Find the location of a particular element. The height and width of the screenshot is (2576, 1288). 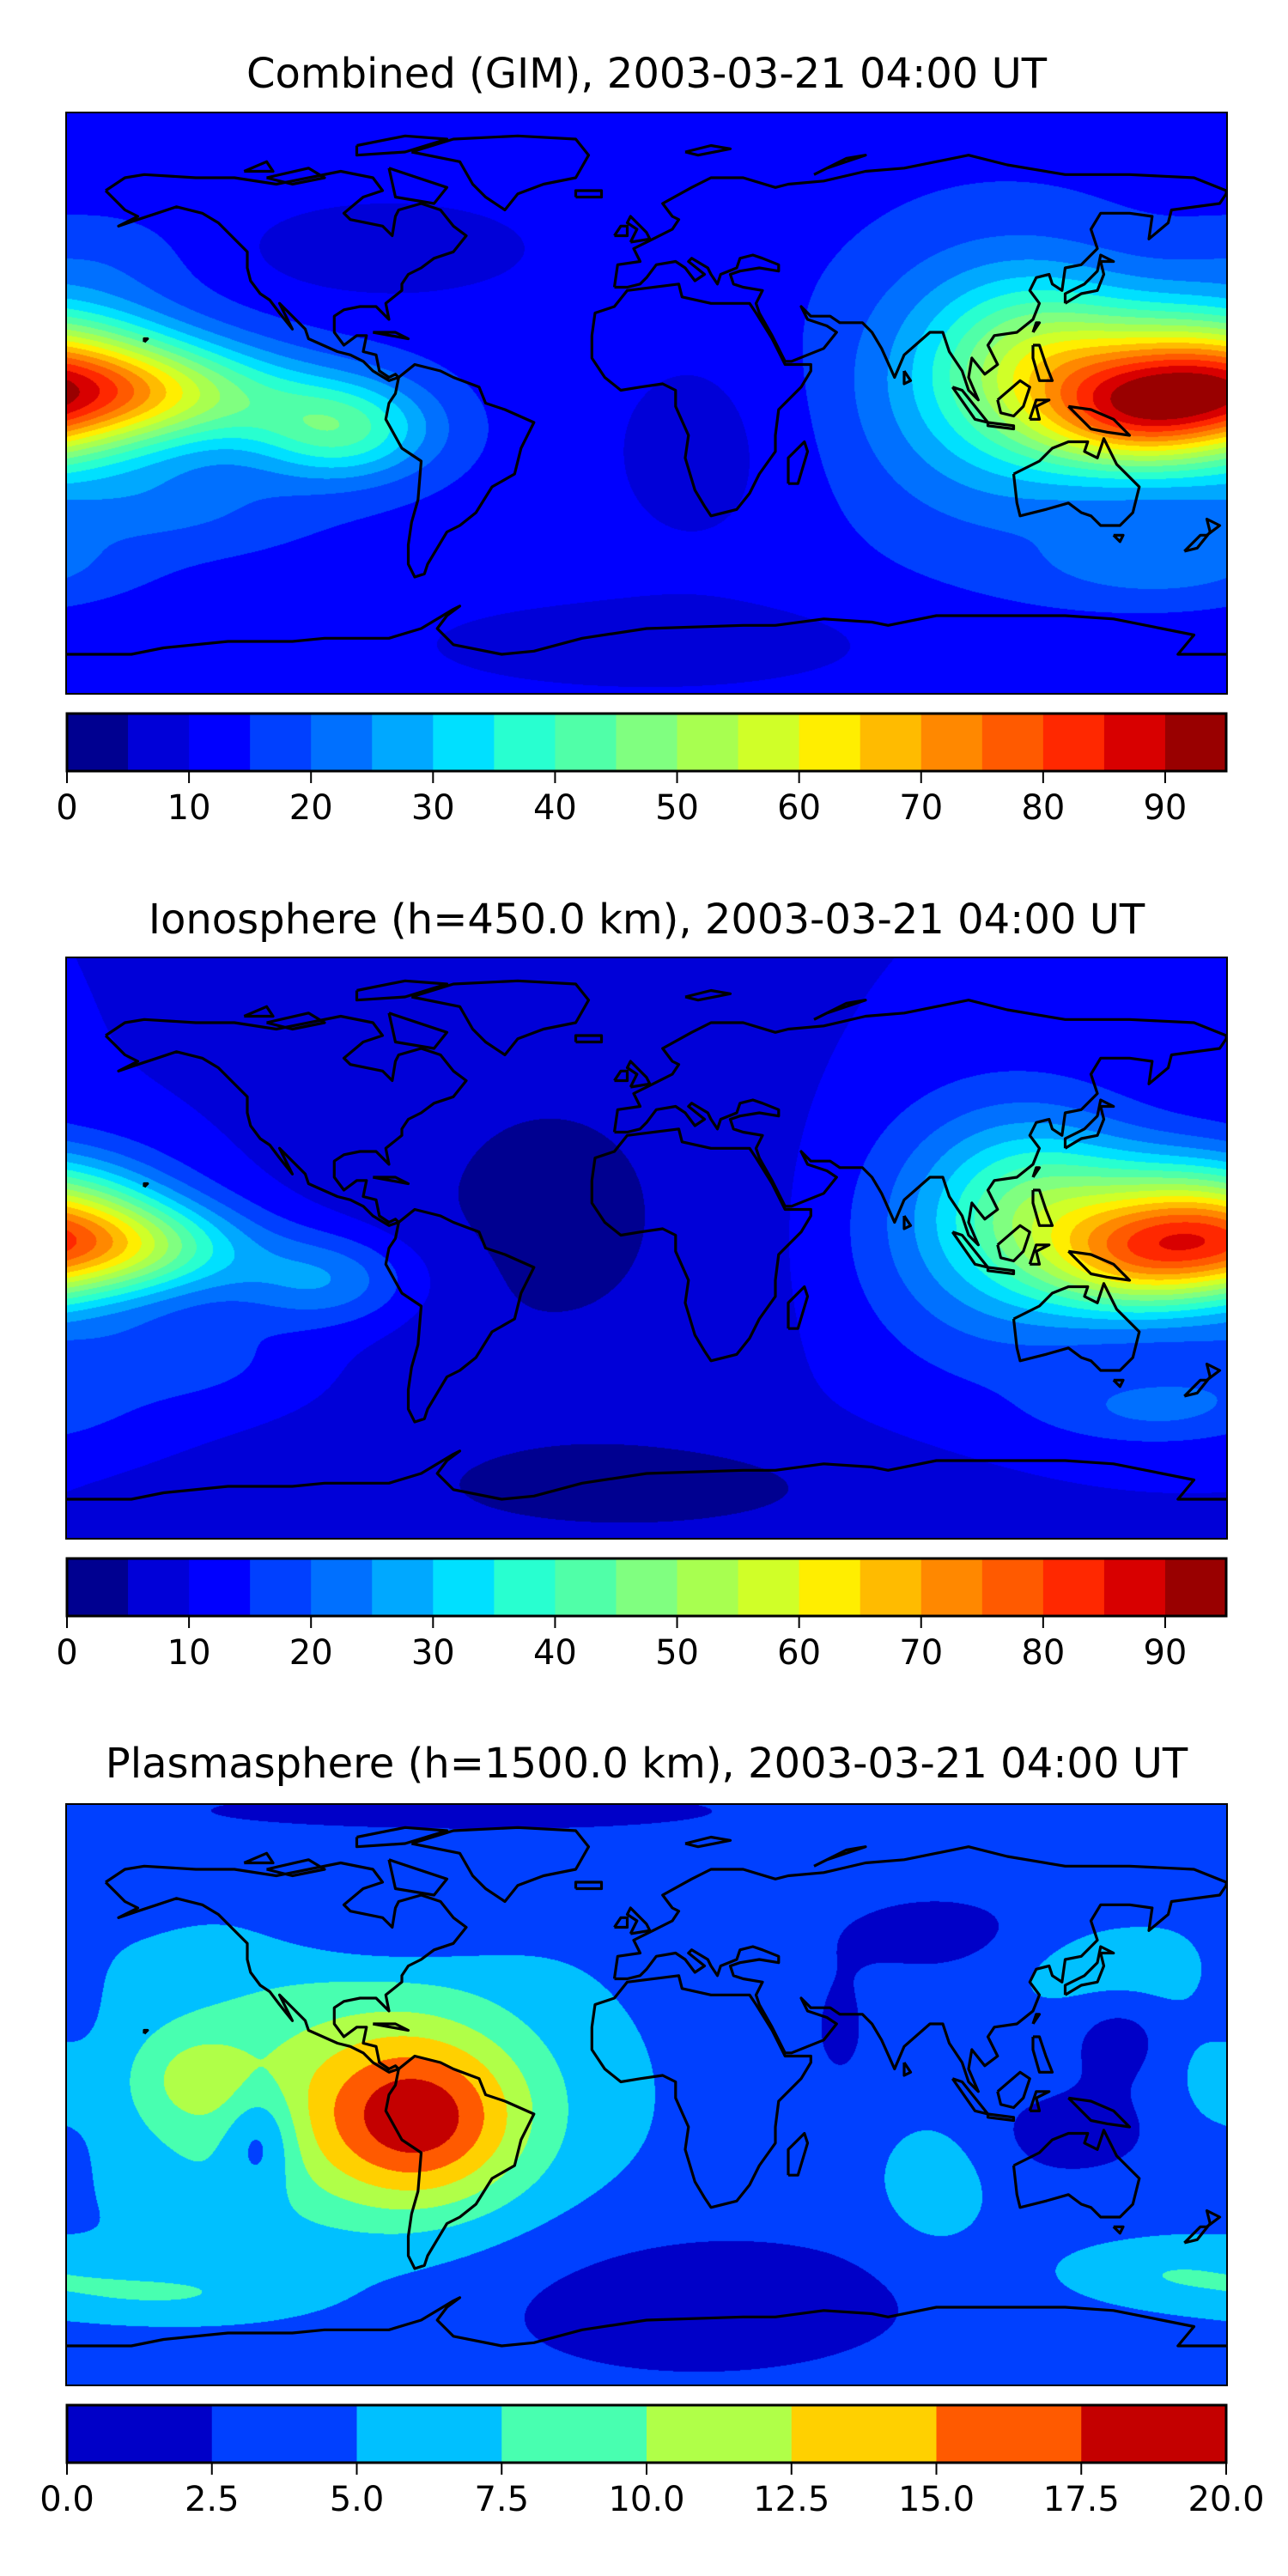

colorbar-tick-label: 50 is located at coordinates (677, 808).